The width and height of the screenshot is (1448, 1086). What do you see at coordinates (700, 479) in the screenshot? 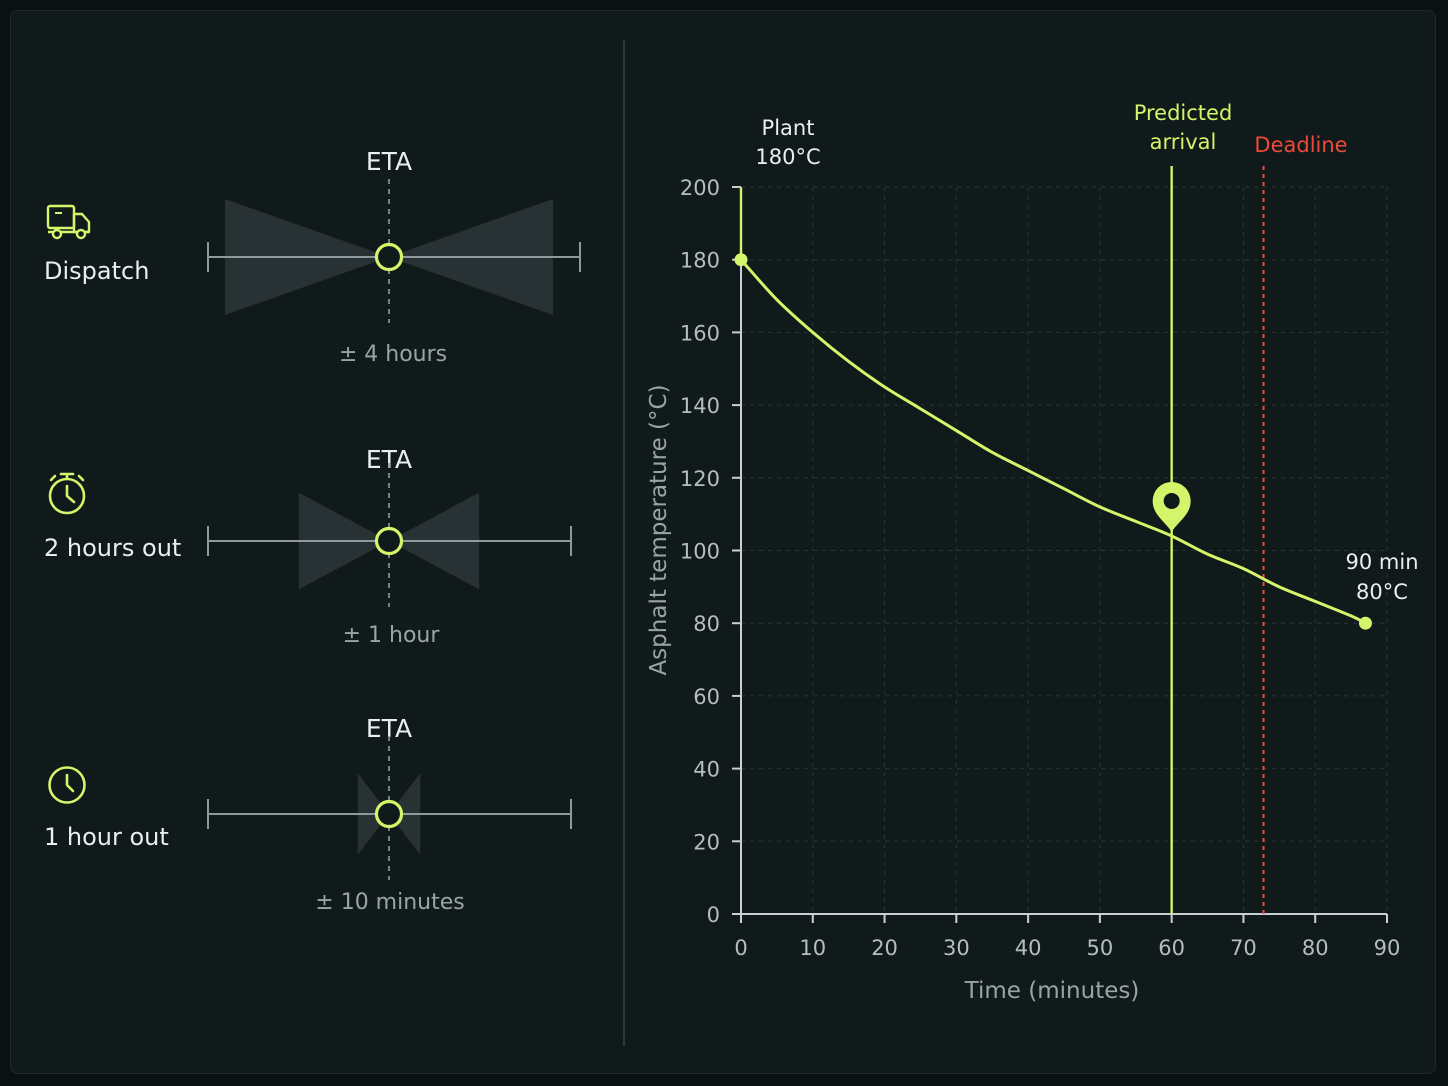
I see `y-tick-label: 120` at bounding box center [700, 479].